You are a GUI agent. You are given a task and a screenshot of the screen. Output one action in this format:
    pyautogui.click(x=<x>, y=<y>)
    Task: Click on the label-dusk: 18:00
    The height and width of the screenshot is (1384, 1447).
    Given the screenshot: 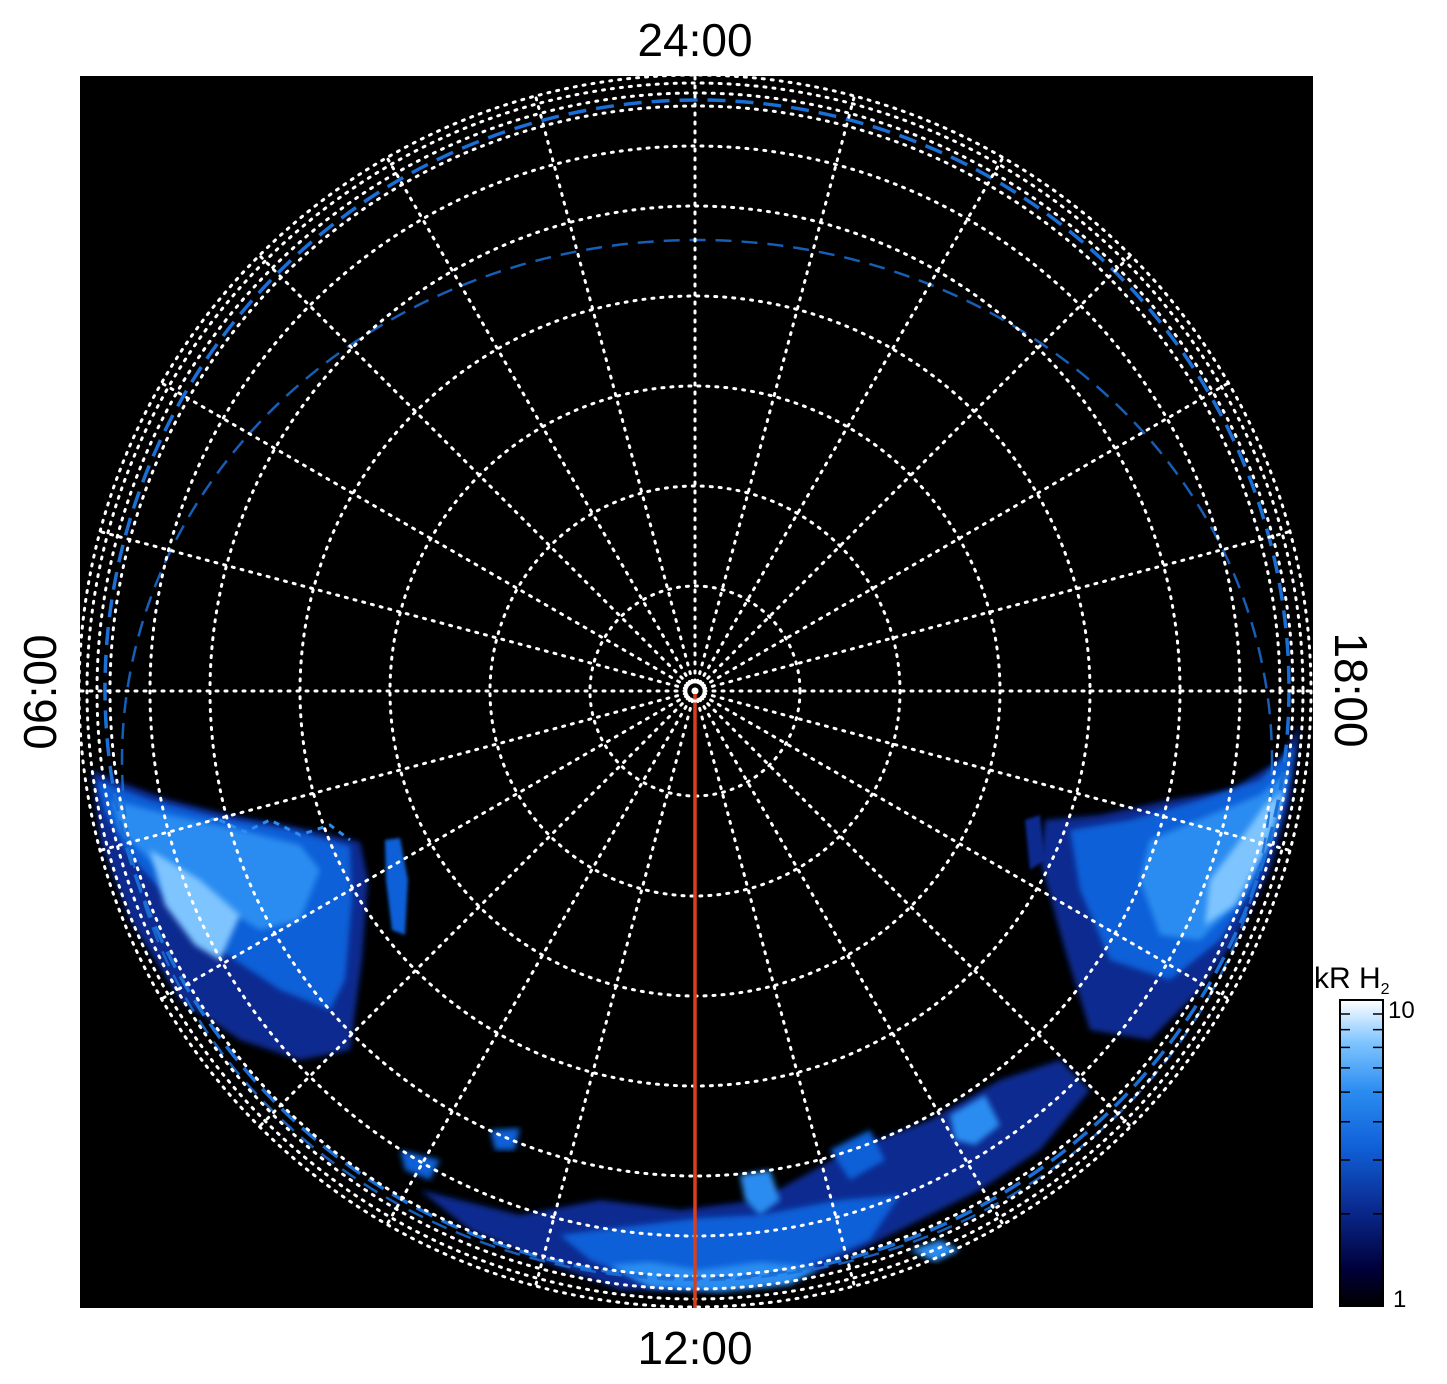 What is the action you would take?
    pyautogui.click(x=1351, y=689)
    